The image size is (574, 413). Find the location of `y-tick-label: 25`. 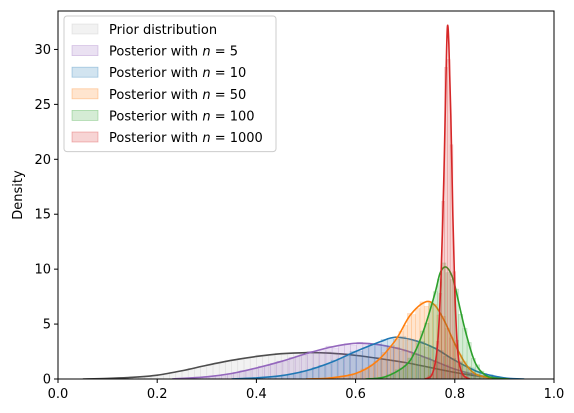

y-tick-label: 25 is located at coordinates (42, 105).